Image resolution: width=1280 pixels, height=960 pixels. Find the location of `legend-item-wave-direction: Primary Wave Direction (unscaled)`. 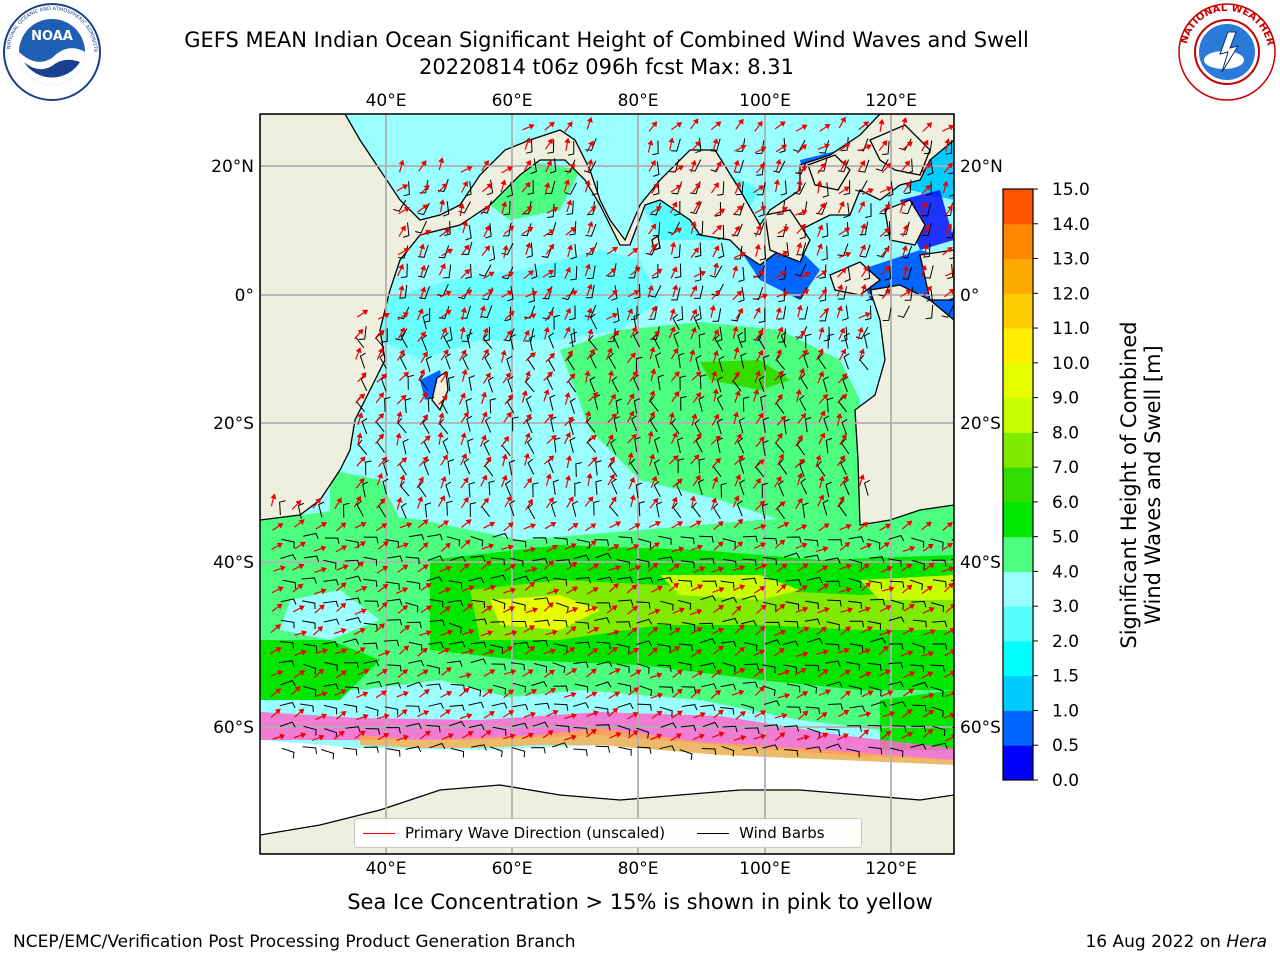

legend-item-wave-direction: Primary Wave Direction (unscaled) is located at coordinates (514, 833).